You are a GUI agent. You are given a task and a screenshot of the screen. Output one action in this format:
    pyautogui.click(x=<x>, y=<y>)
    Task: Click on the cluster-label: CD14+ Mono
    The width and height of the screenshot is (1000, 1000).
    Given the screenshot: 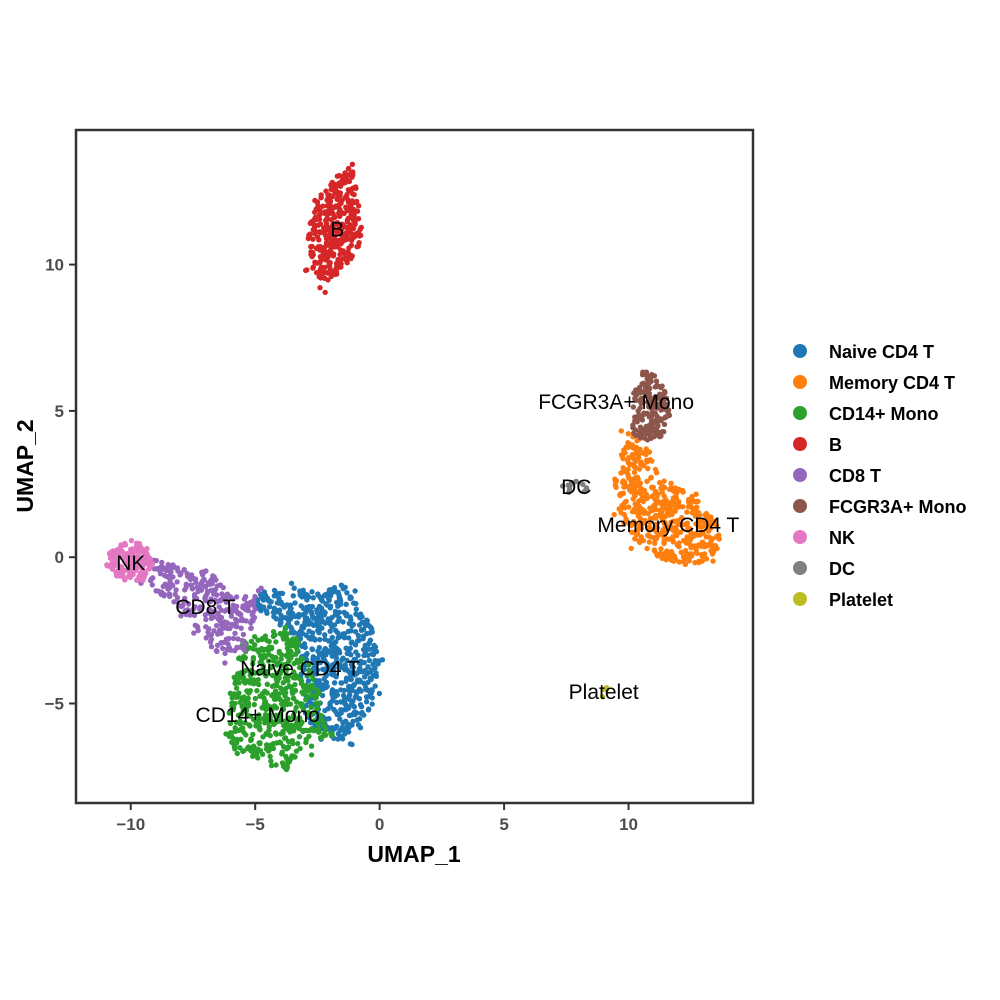 What is the action you would take?
    pyautogui.click(x=258, y=715)
    